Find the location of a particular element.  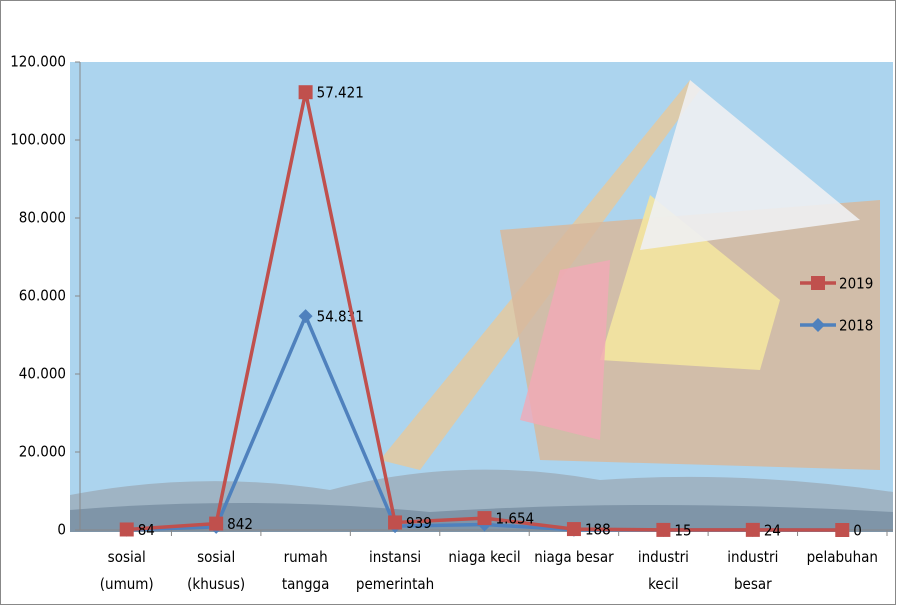

data-label: 54.831 is located at coordinates (340, 317).